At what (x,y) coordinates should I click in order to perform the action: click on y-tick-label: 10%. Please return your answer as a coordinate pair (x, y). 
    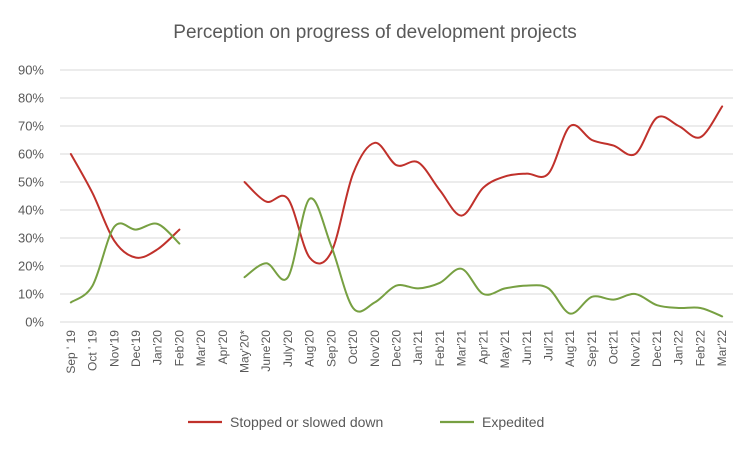
    Looking at the image, I should click on (31, 294).